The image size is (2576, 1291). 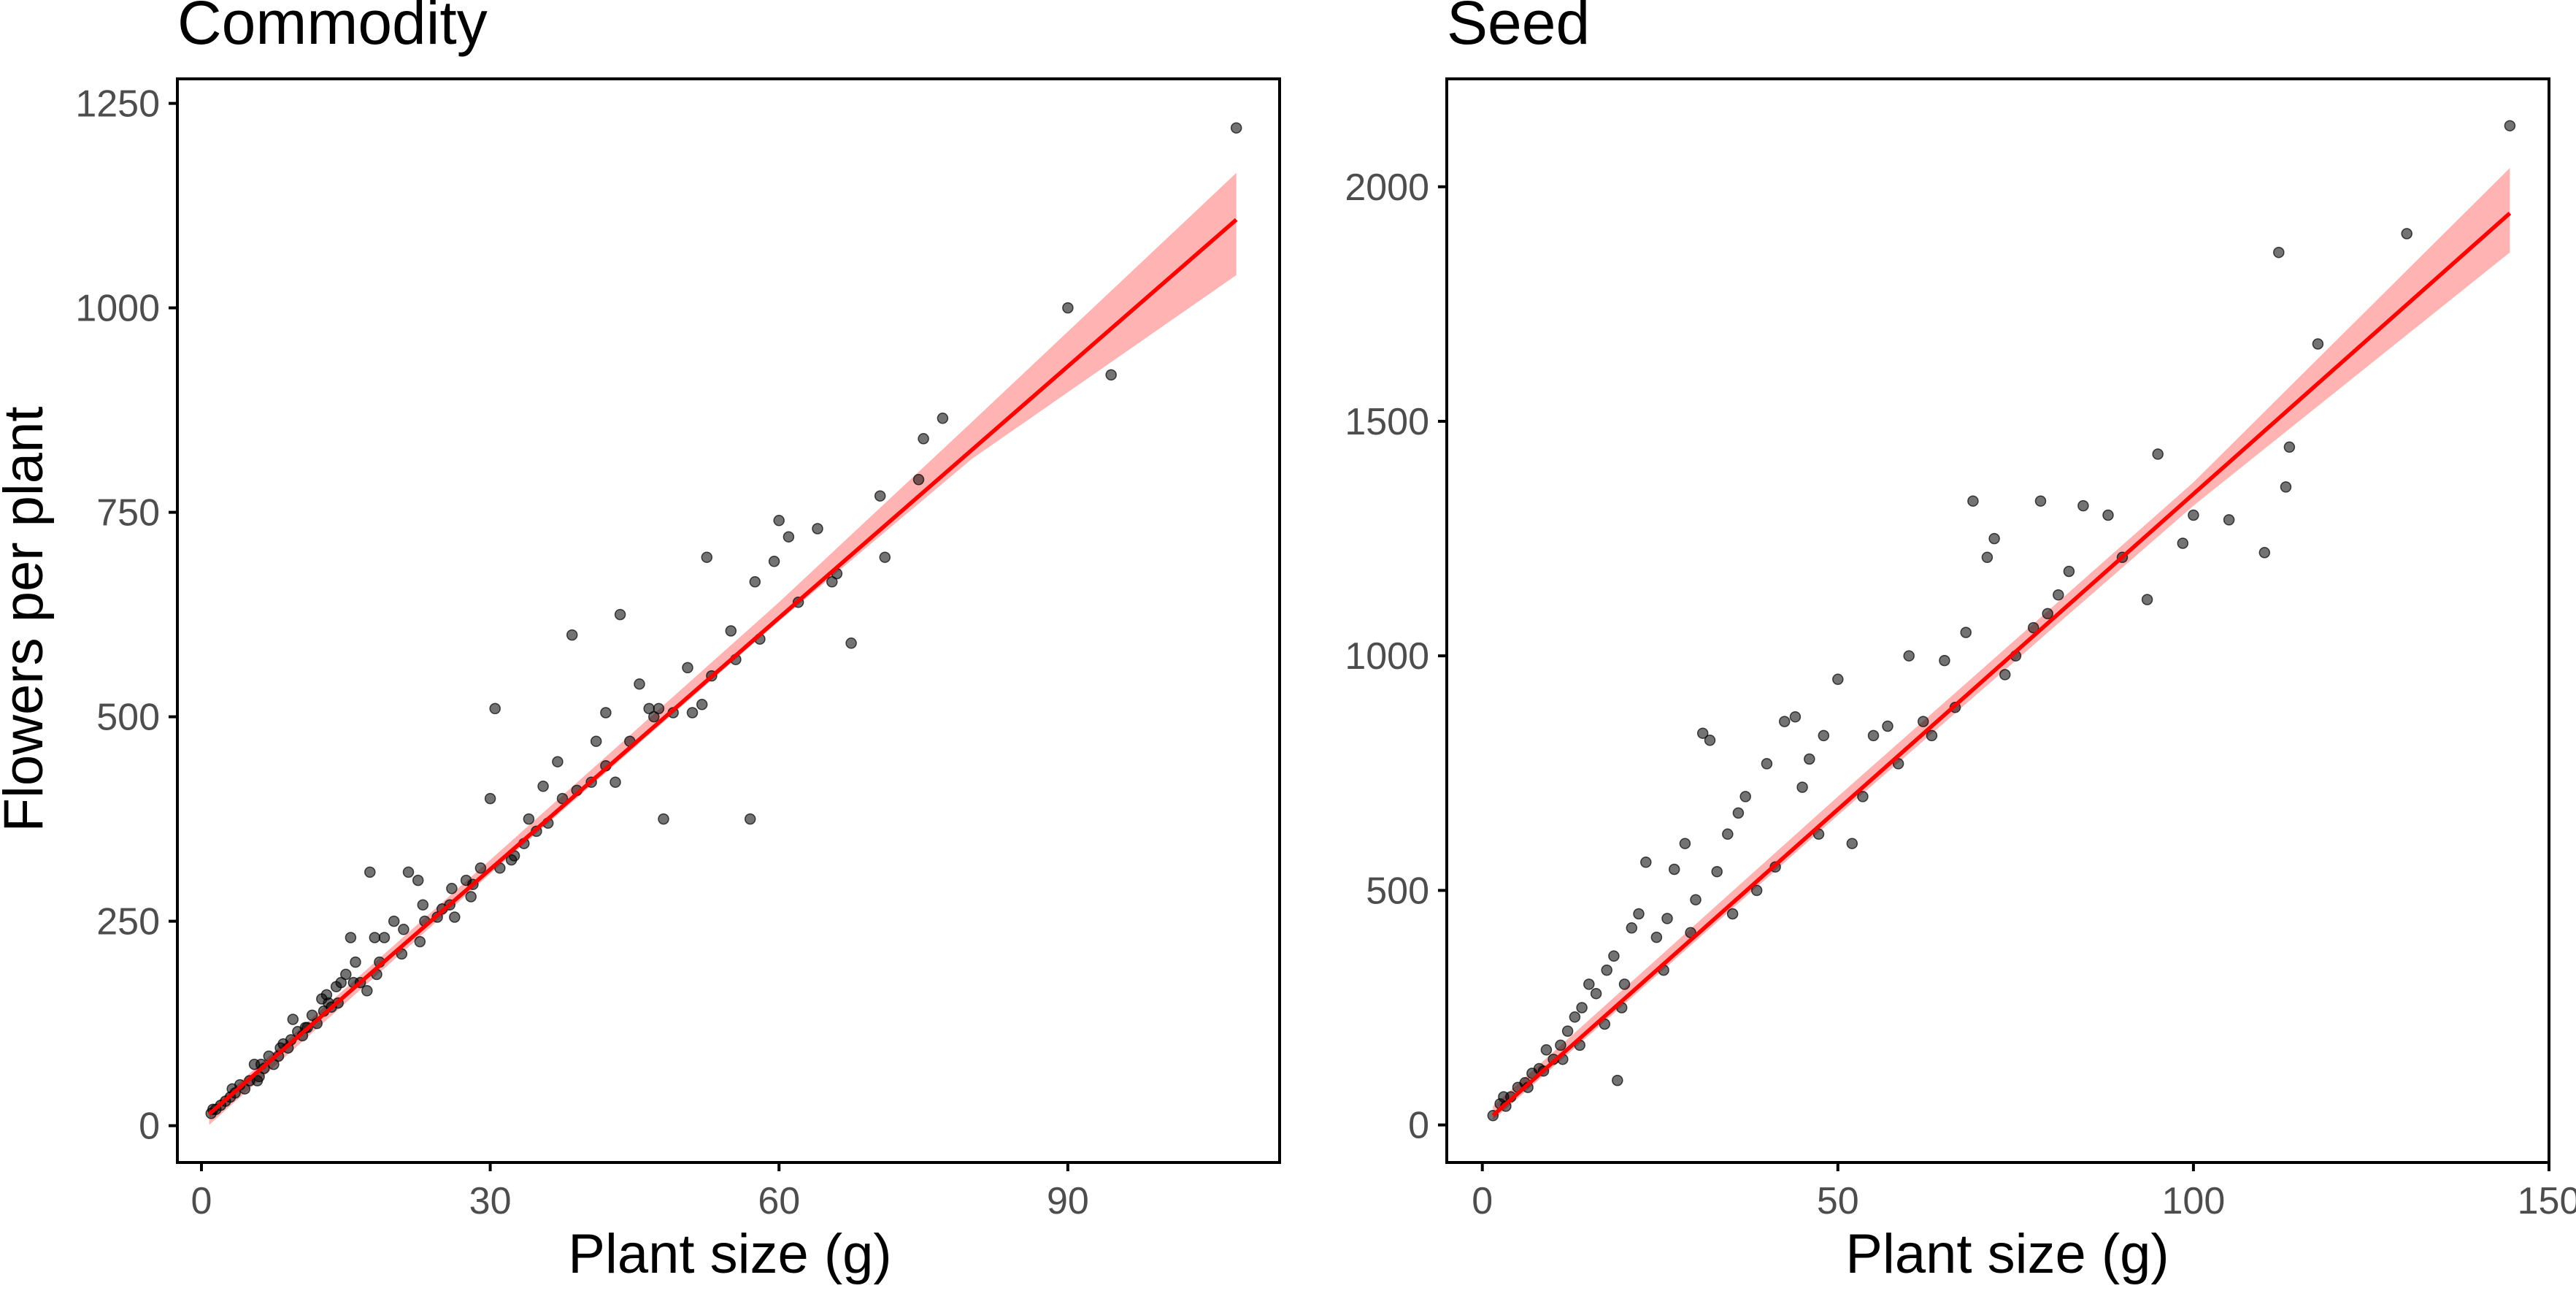 I want to click on y-tick-label: 1250, so click(x=117, y=104).